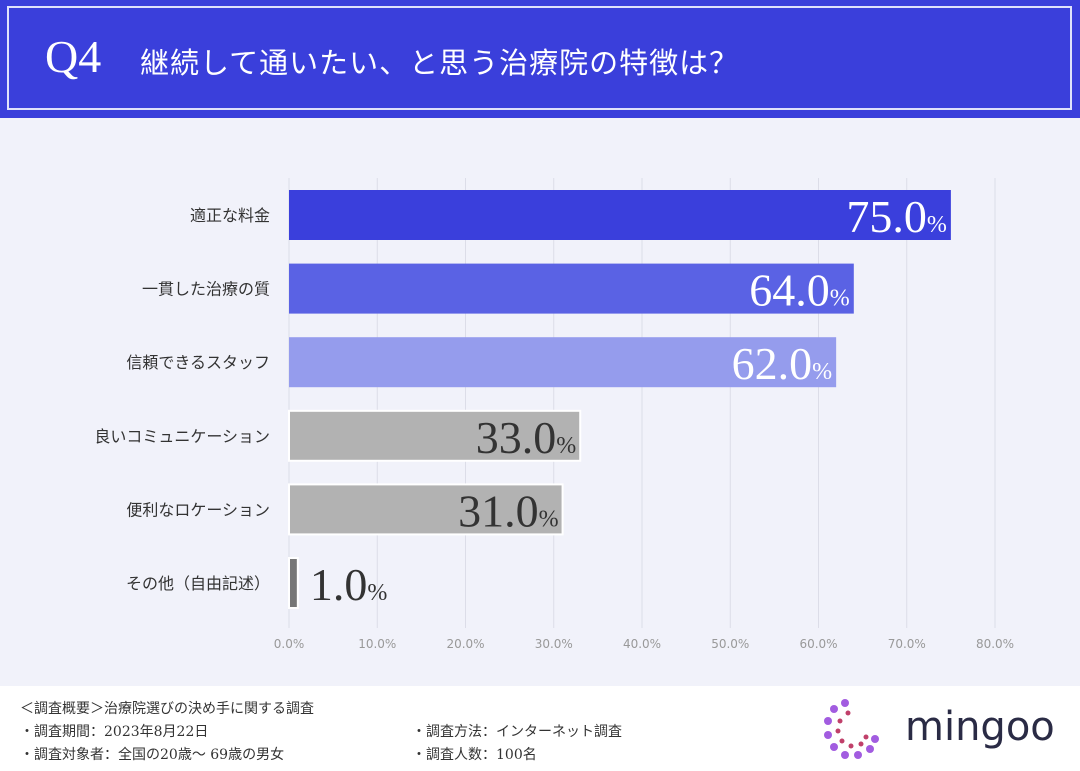  What do you see at coordinates (465, 644) in the screenshot?
I see `x-tick-label: 20.0%` at bounding box center [465, 644].